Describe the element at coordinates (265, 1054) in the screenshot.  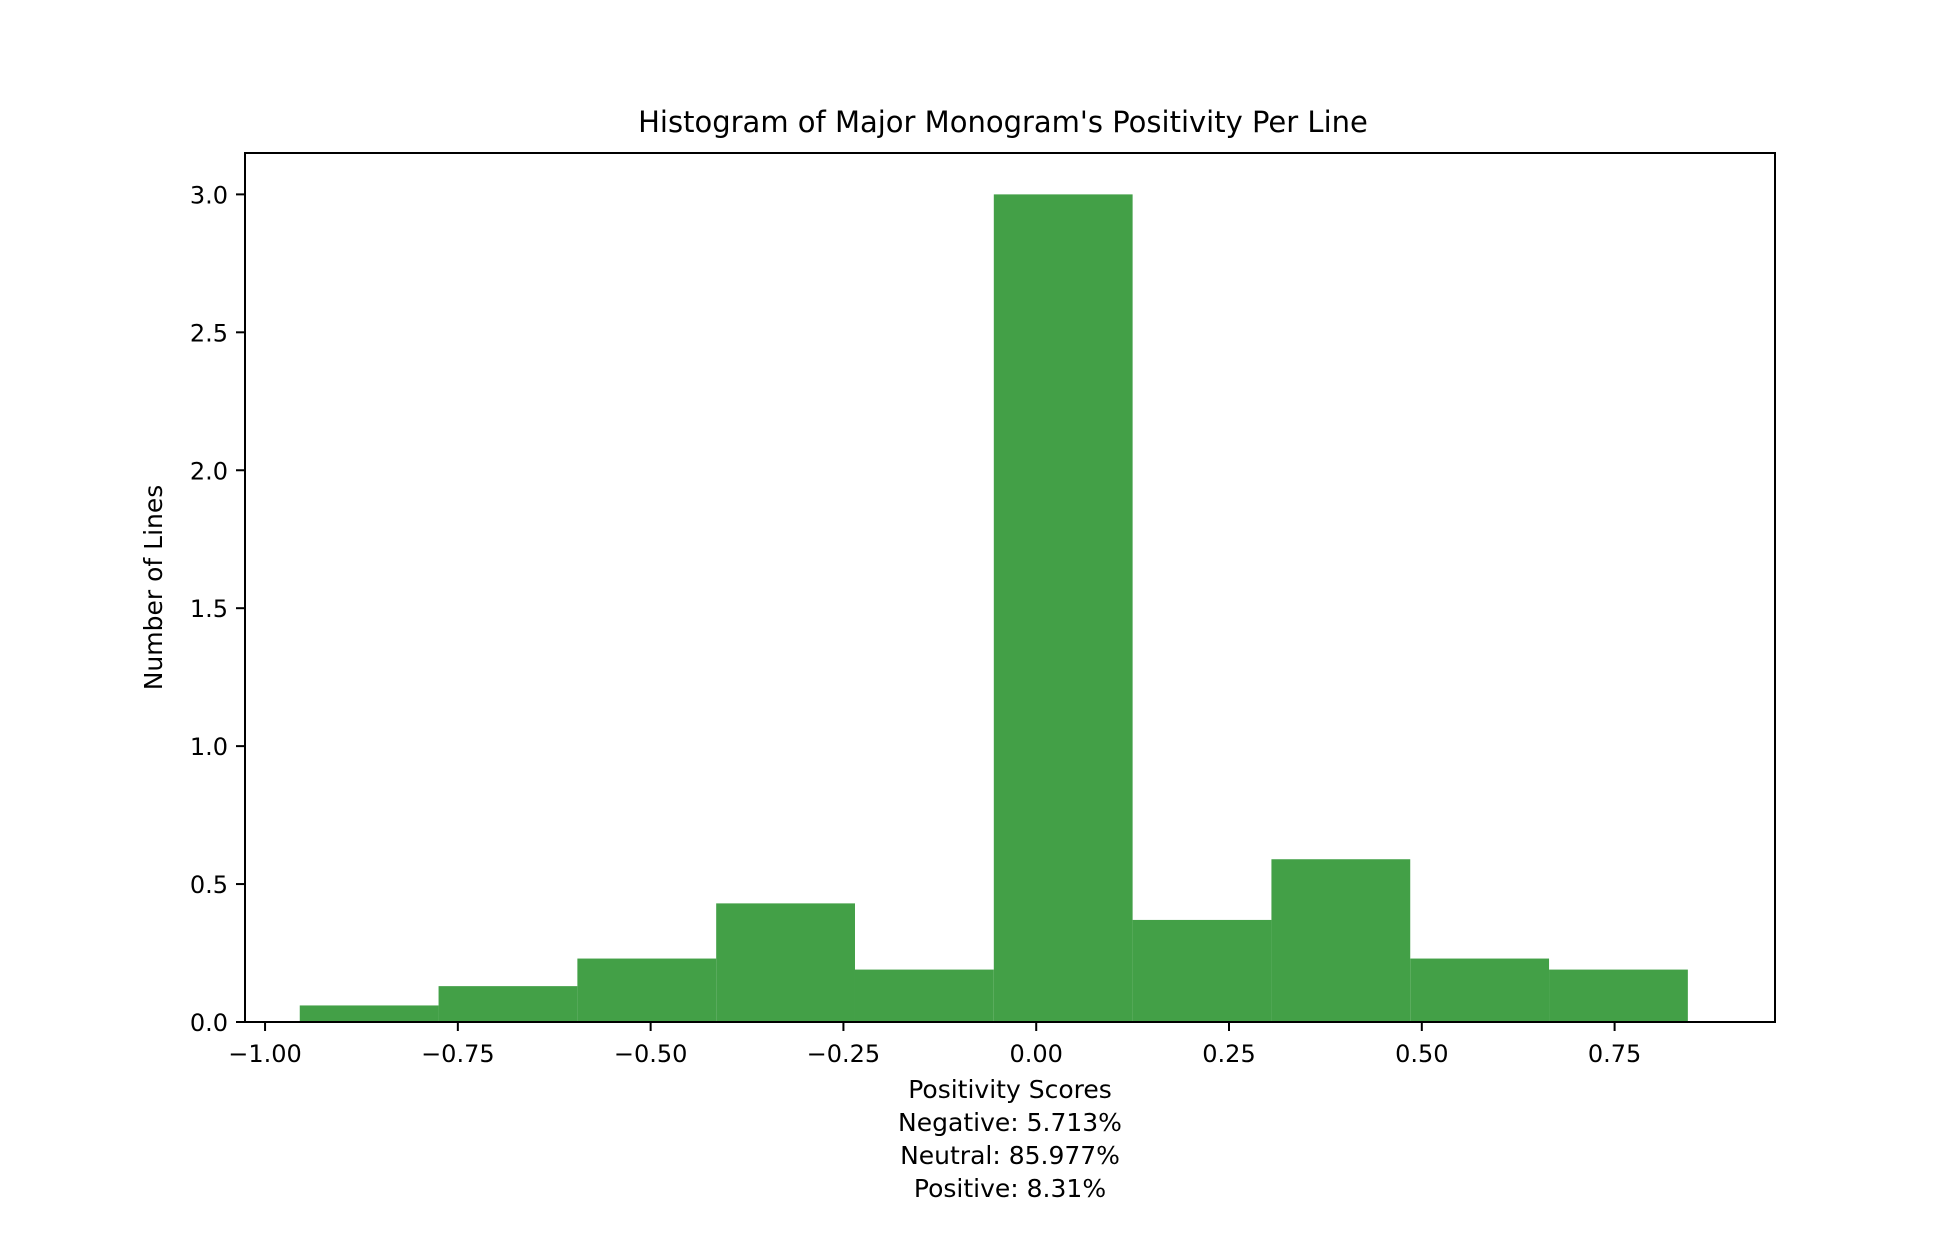
I see `x-tick-label-0: −1.00` at that location.